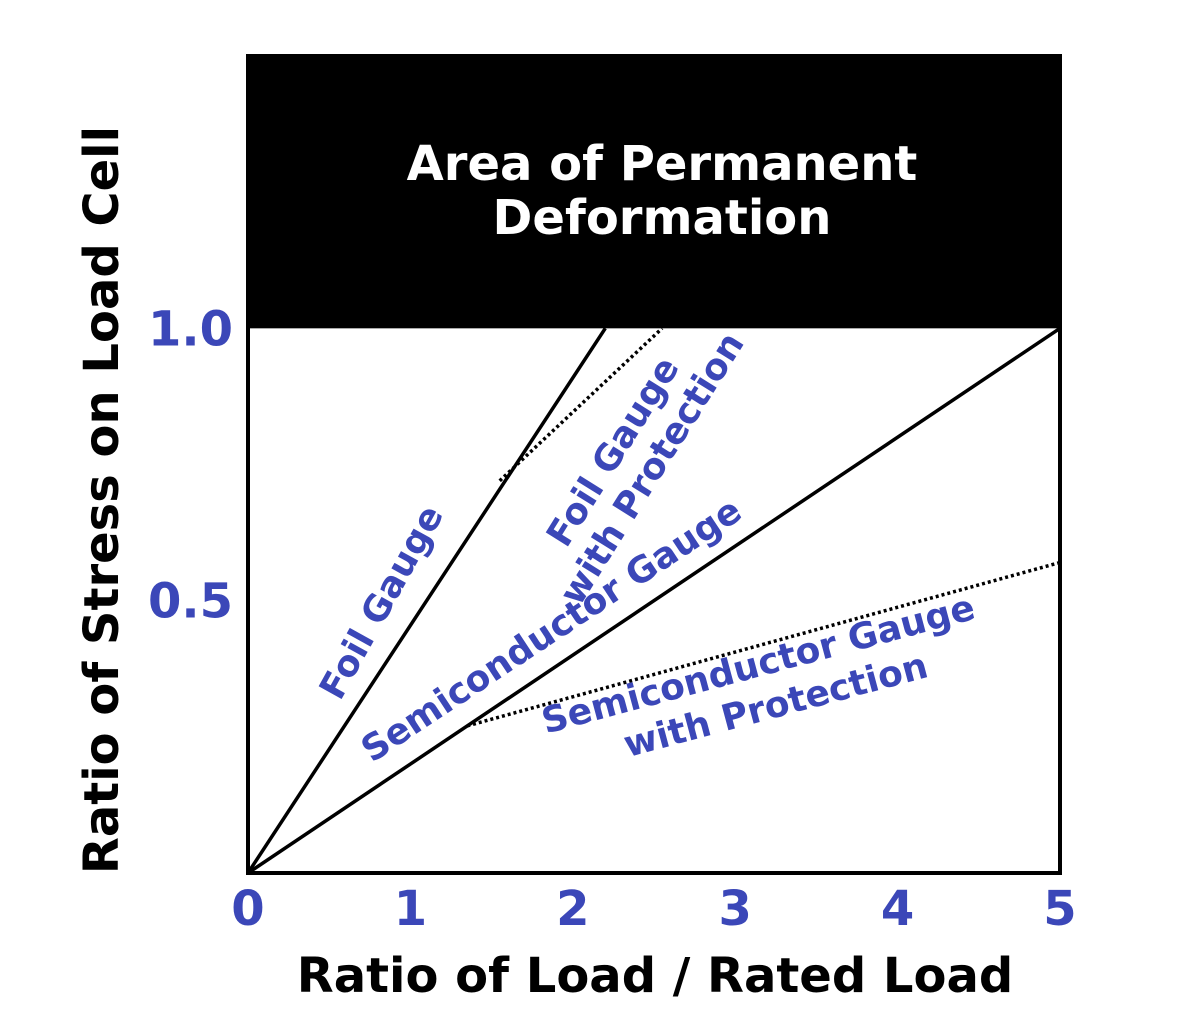 The width and height of the screenshot is (1200, 1036). What do you see at coordinates (662, 164) in the screenshot?
I see `region-label-line1: Area of Permanent` at bounding box center [662, 164].